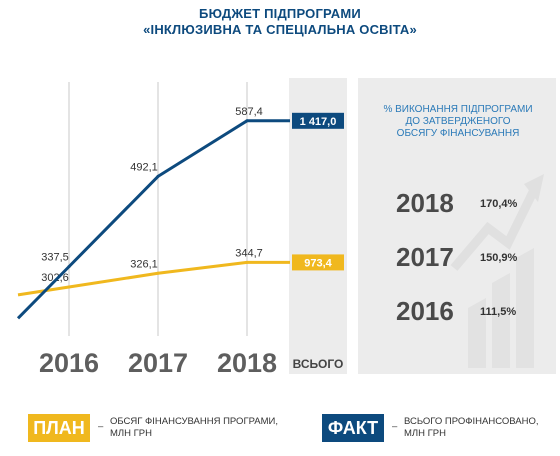 The width and height of the screenshot is (560, 456). Describe the element at coordinates (144, 167) in the screenshot. I see `data-label-fact-2017: 492,1` at that location.